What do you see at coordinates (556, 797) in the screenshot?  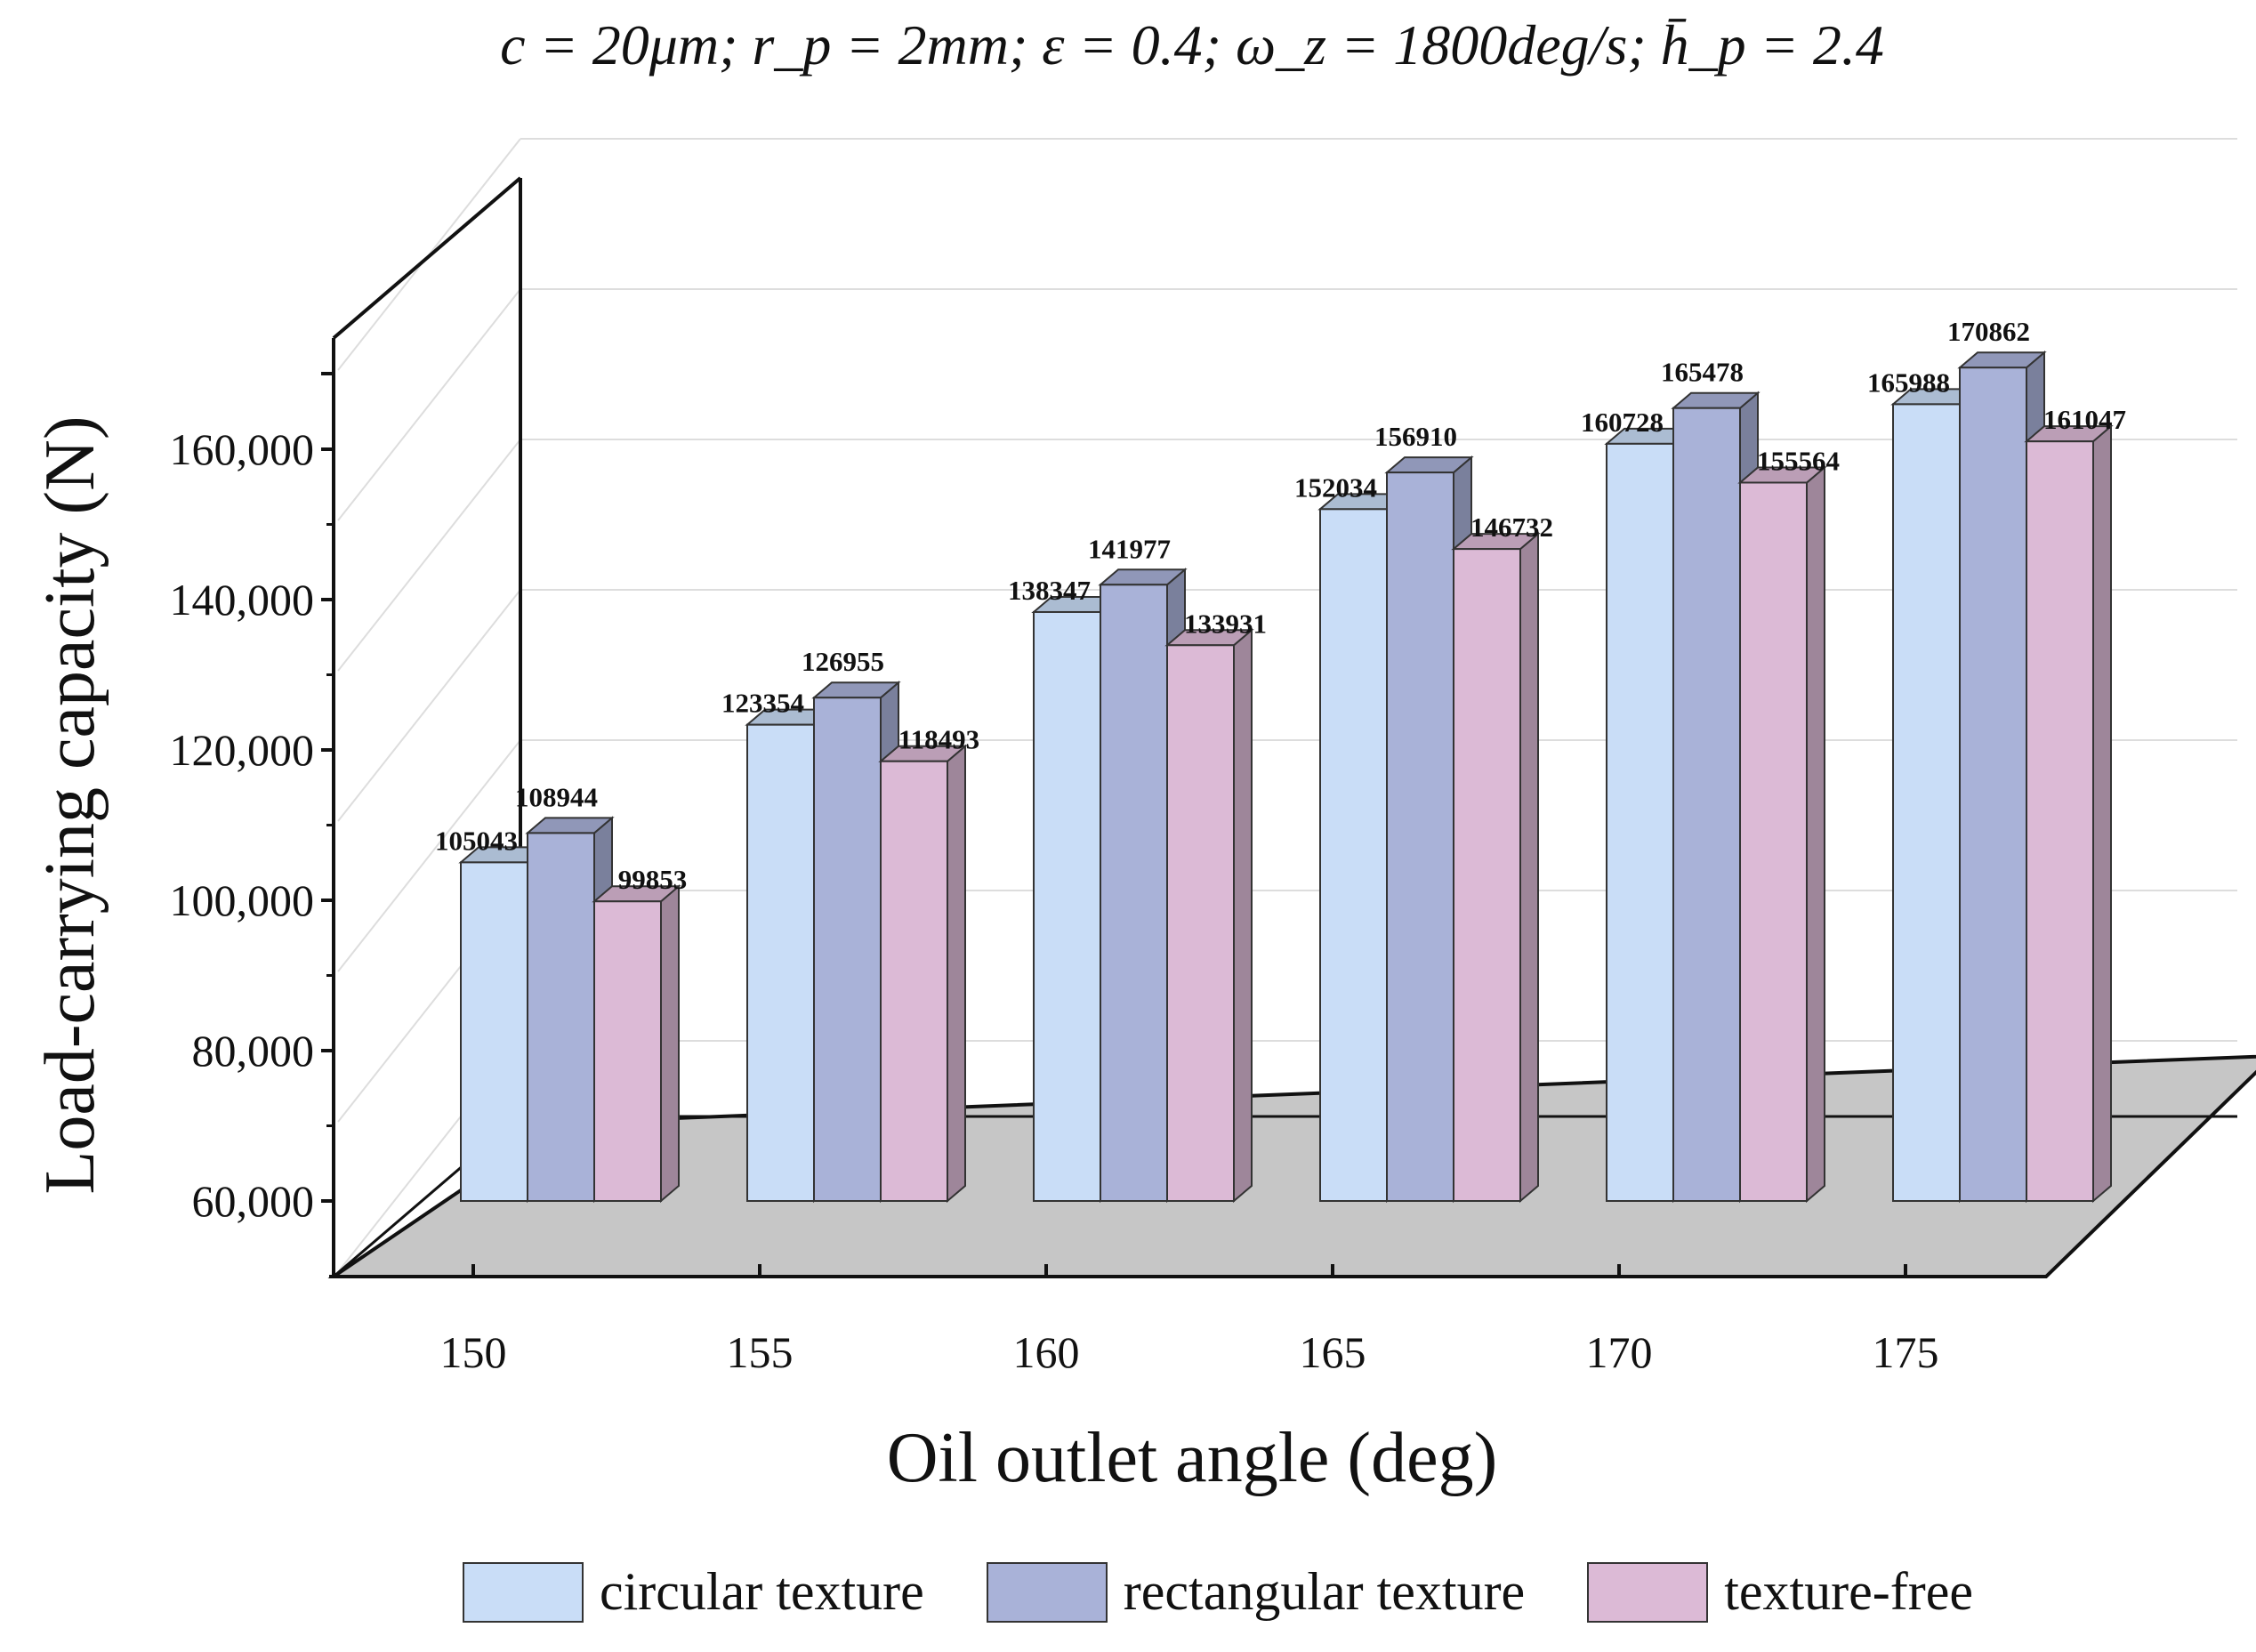 I see `bar-value-label: 108944` at bounding box center [556, 797].